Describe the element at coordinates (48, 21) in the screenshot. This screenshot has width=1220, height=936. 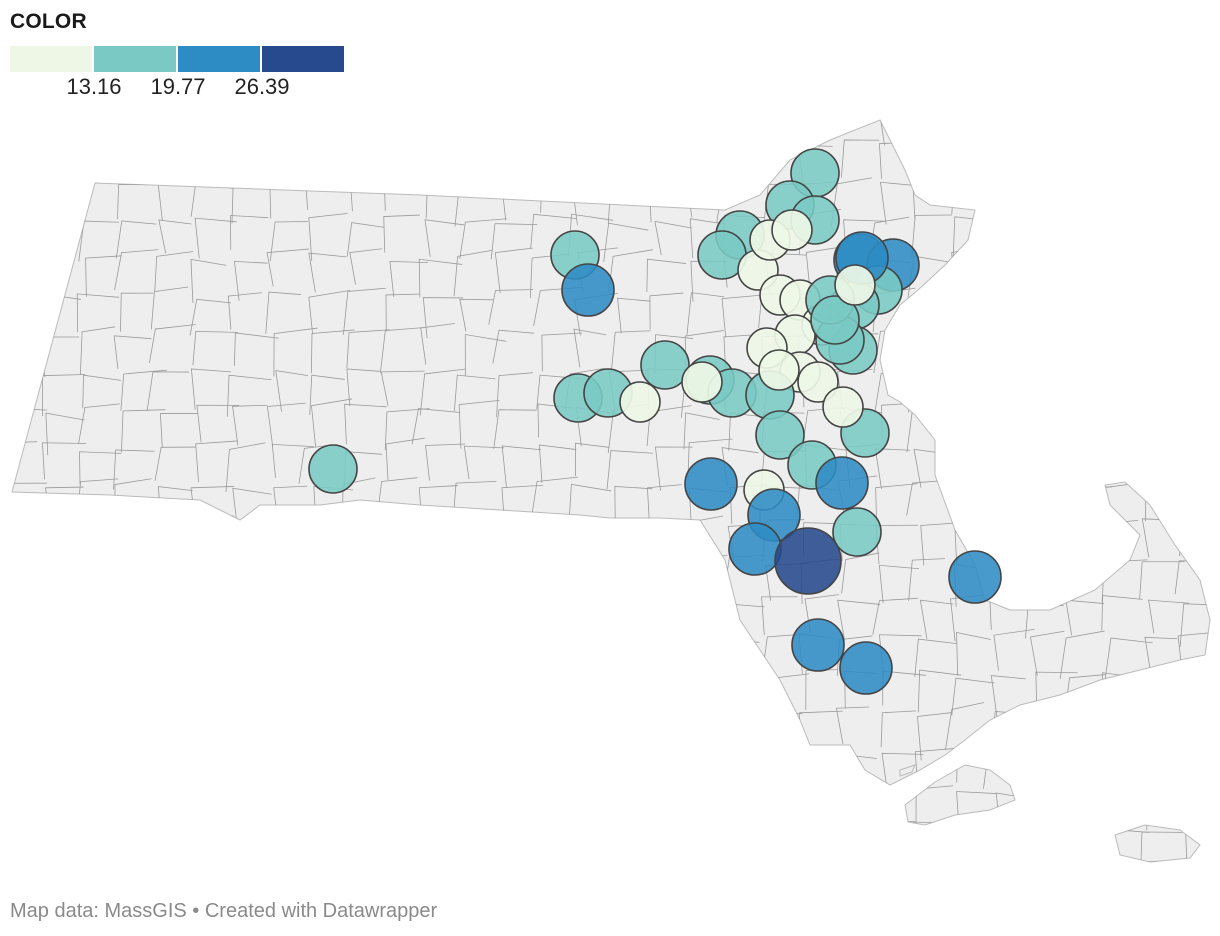
I see `legend-title: COLOR` at that location.